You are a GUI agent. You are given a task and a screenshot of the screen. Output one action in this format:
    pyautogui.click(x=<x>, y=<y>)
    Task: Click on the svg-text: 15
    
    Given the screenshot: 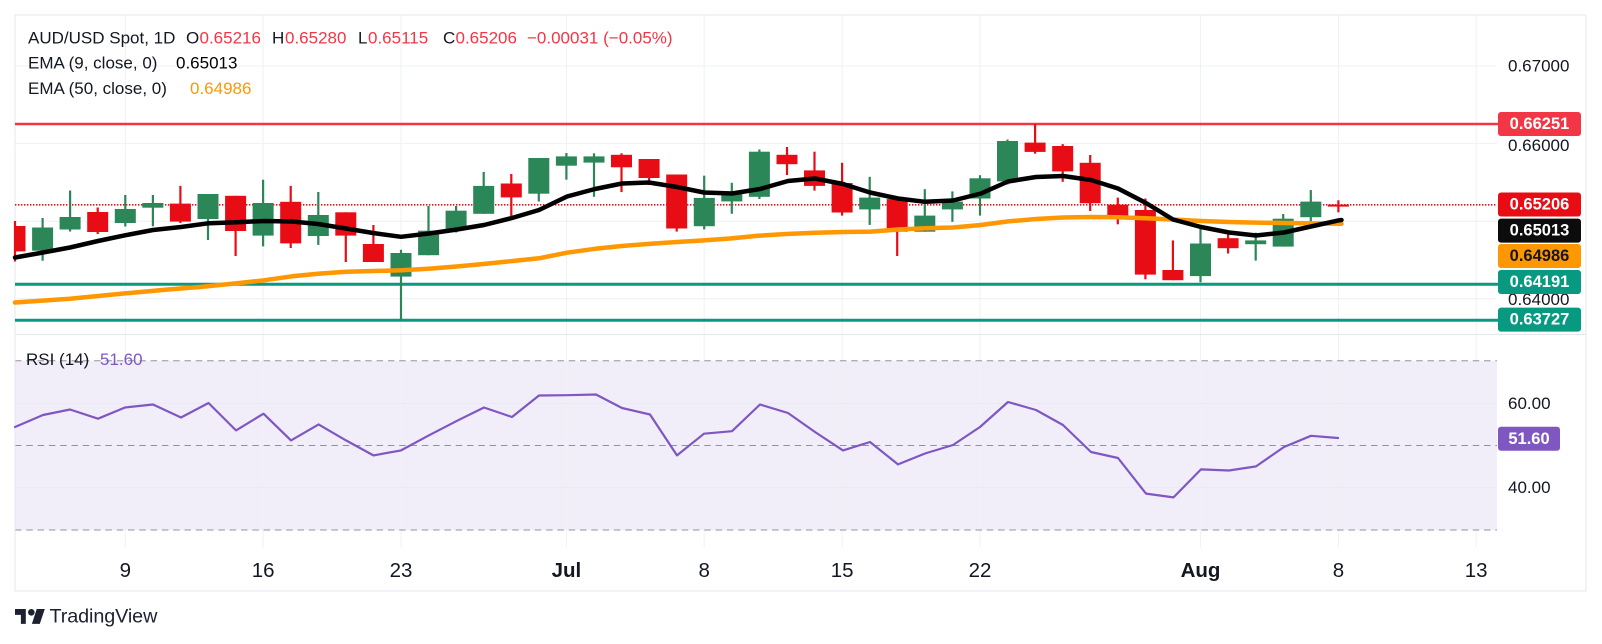 What is the action you would take?
    pyautogui.click(x=842, y=570)
    